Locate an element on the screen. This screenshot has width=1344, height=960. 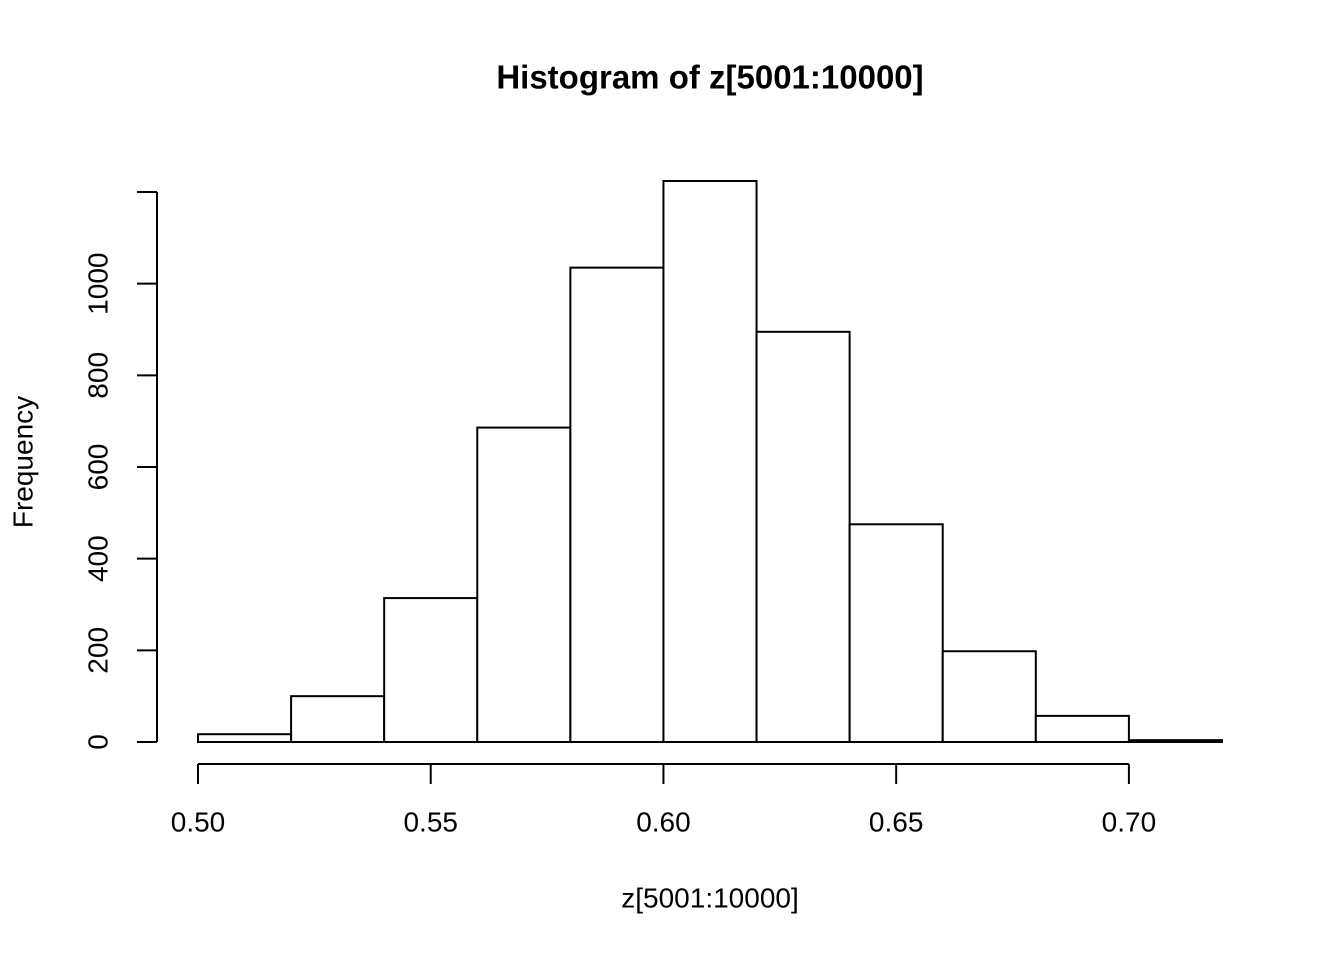
chart-title: Histogram of z[5001:10000] is located at coordinates (709, 77).